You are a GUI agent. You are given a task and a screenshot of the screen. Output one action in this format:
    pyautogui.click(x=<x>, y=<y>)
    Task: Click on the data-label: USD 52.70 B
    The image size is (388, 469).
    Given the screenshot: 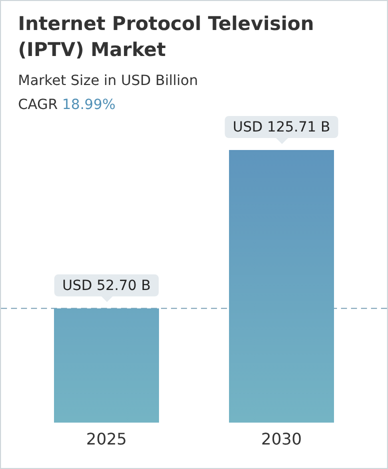 What is the action you would take?
    pyautogui.click(x=106, y=286)
    